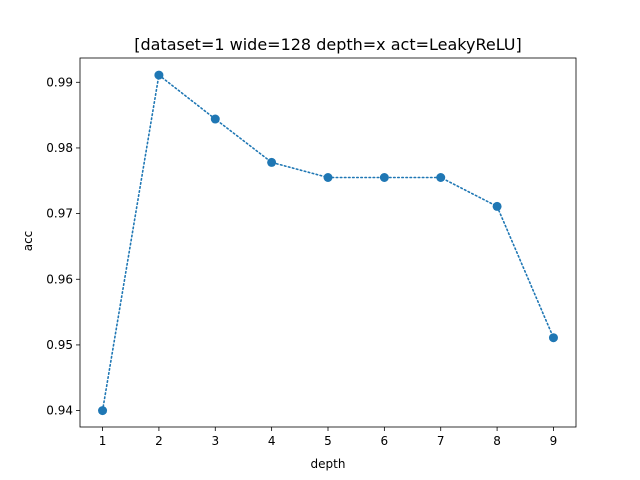 The height and width of the screenshot is (480, 640). Describe the element at coordinates (215, 441) in the screenshot. I see `x-tick-label: 3` at that location.